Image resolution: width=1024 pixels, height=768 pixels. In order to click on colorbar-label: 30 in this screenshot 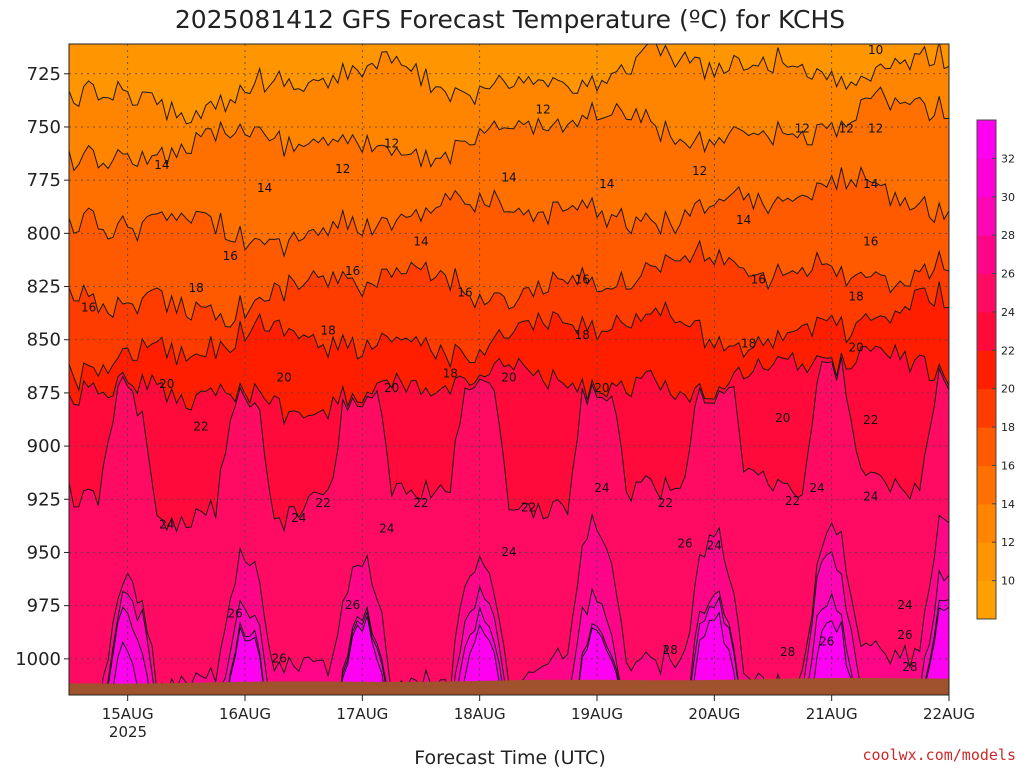, I will do `click(1008, 197)`.